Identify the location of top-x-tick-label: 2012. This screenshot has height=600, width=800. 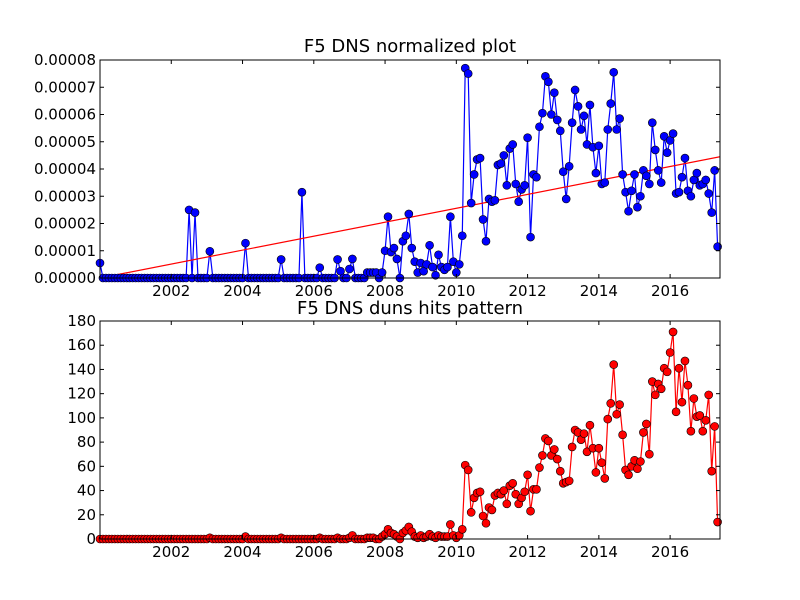
(527, 291).